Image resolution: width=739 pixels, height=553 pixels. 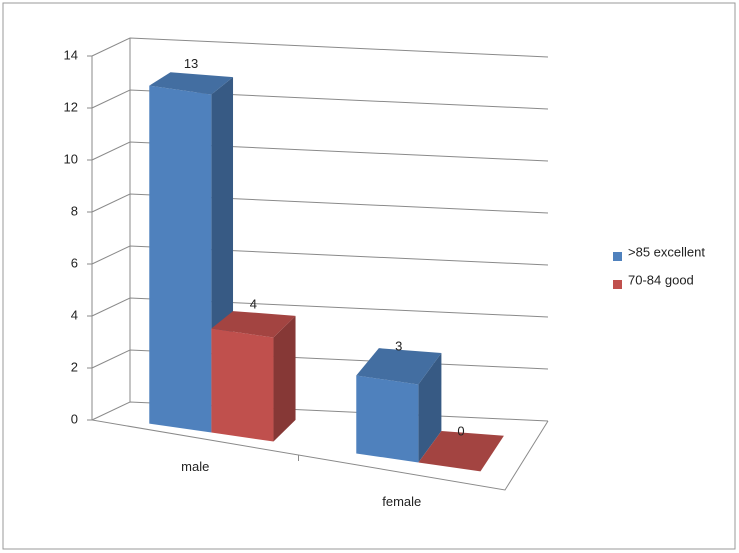 I want to click on x-tick-label: female, so click(x=401, y=501).